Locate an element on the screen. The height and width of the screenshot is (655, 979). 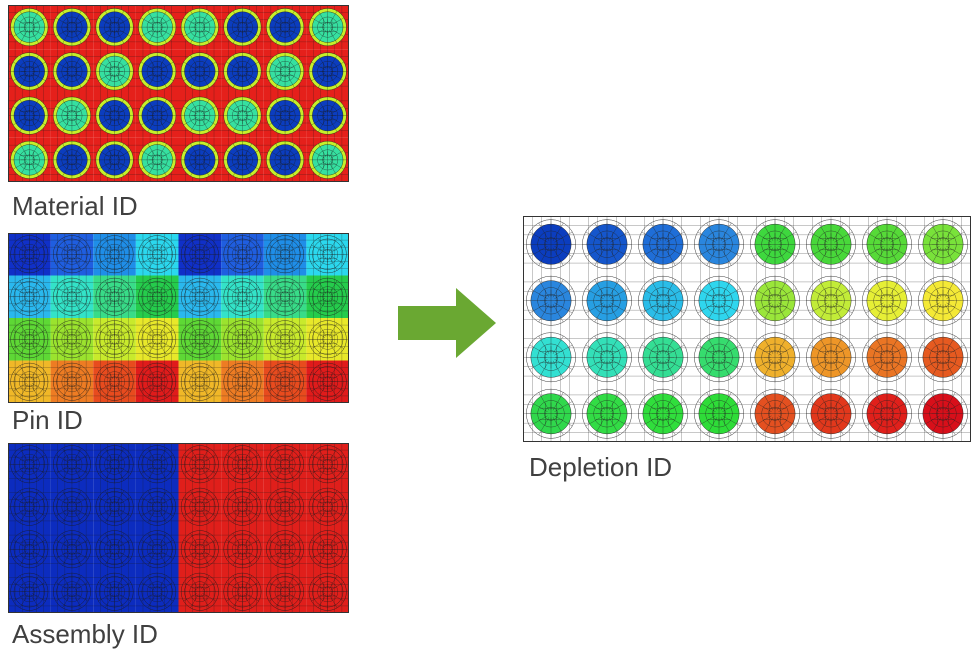
pin-id-panel is located at coordinates (178, 318).